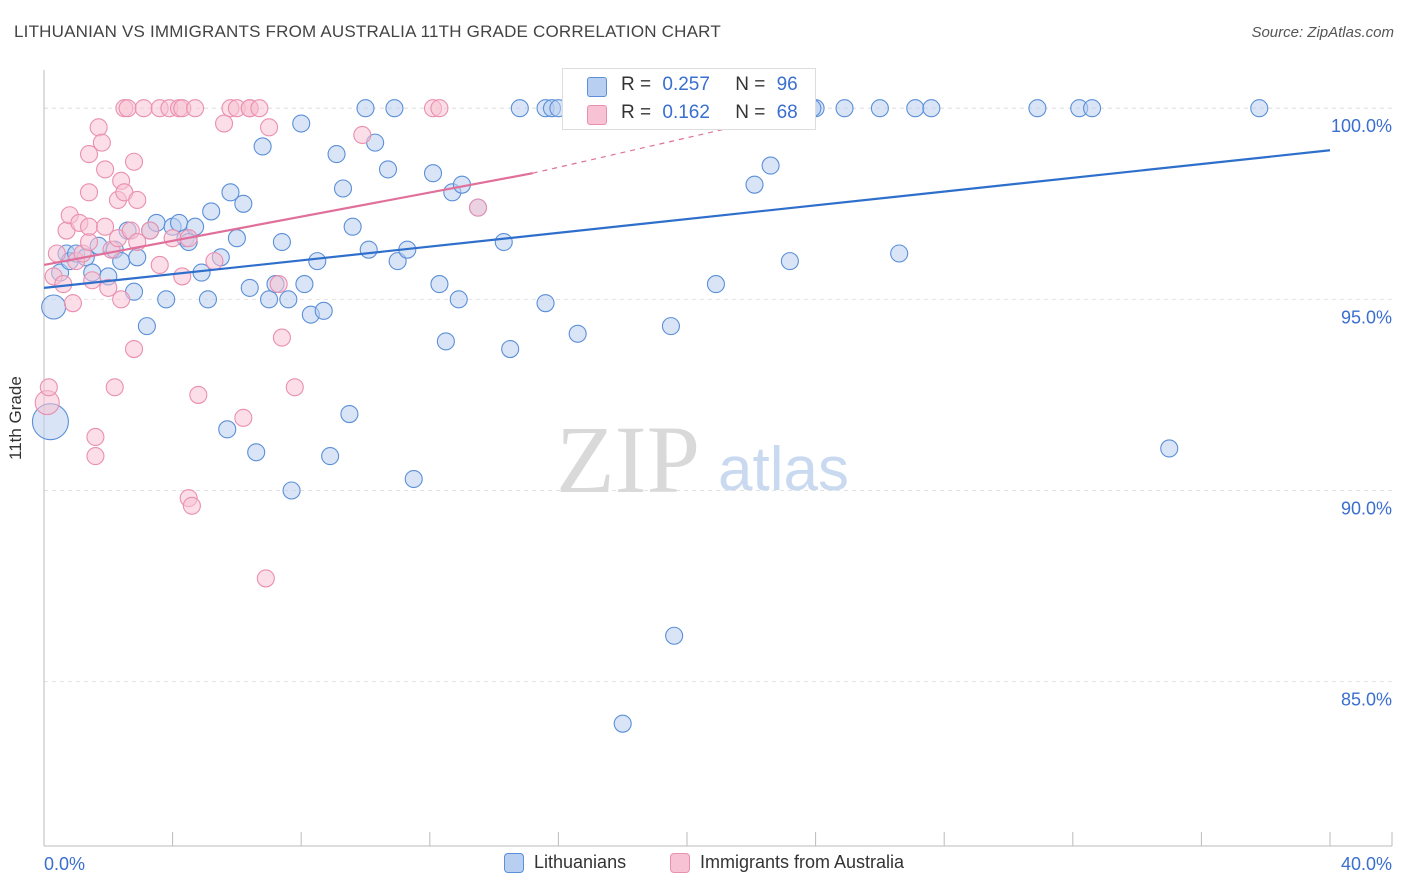  Describe the element at coordinates (288, 219) in the screenshot. I see `trend-line-australia` at that location.